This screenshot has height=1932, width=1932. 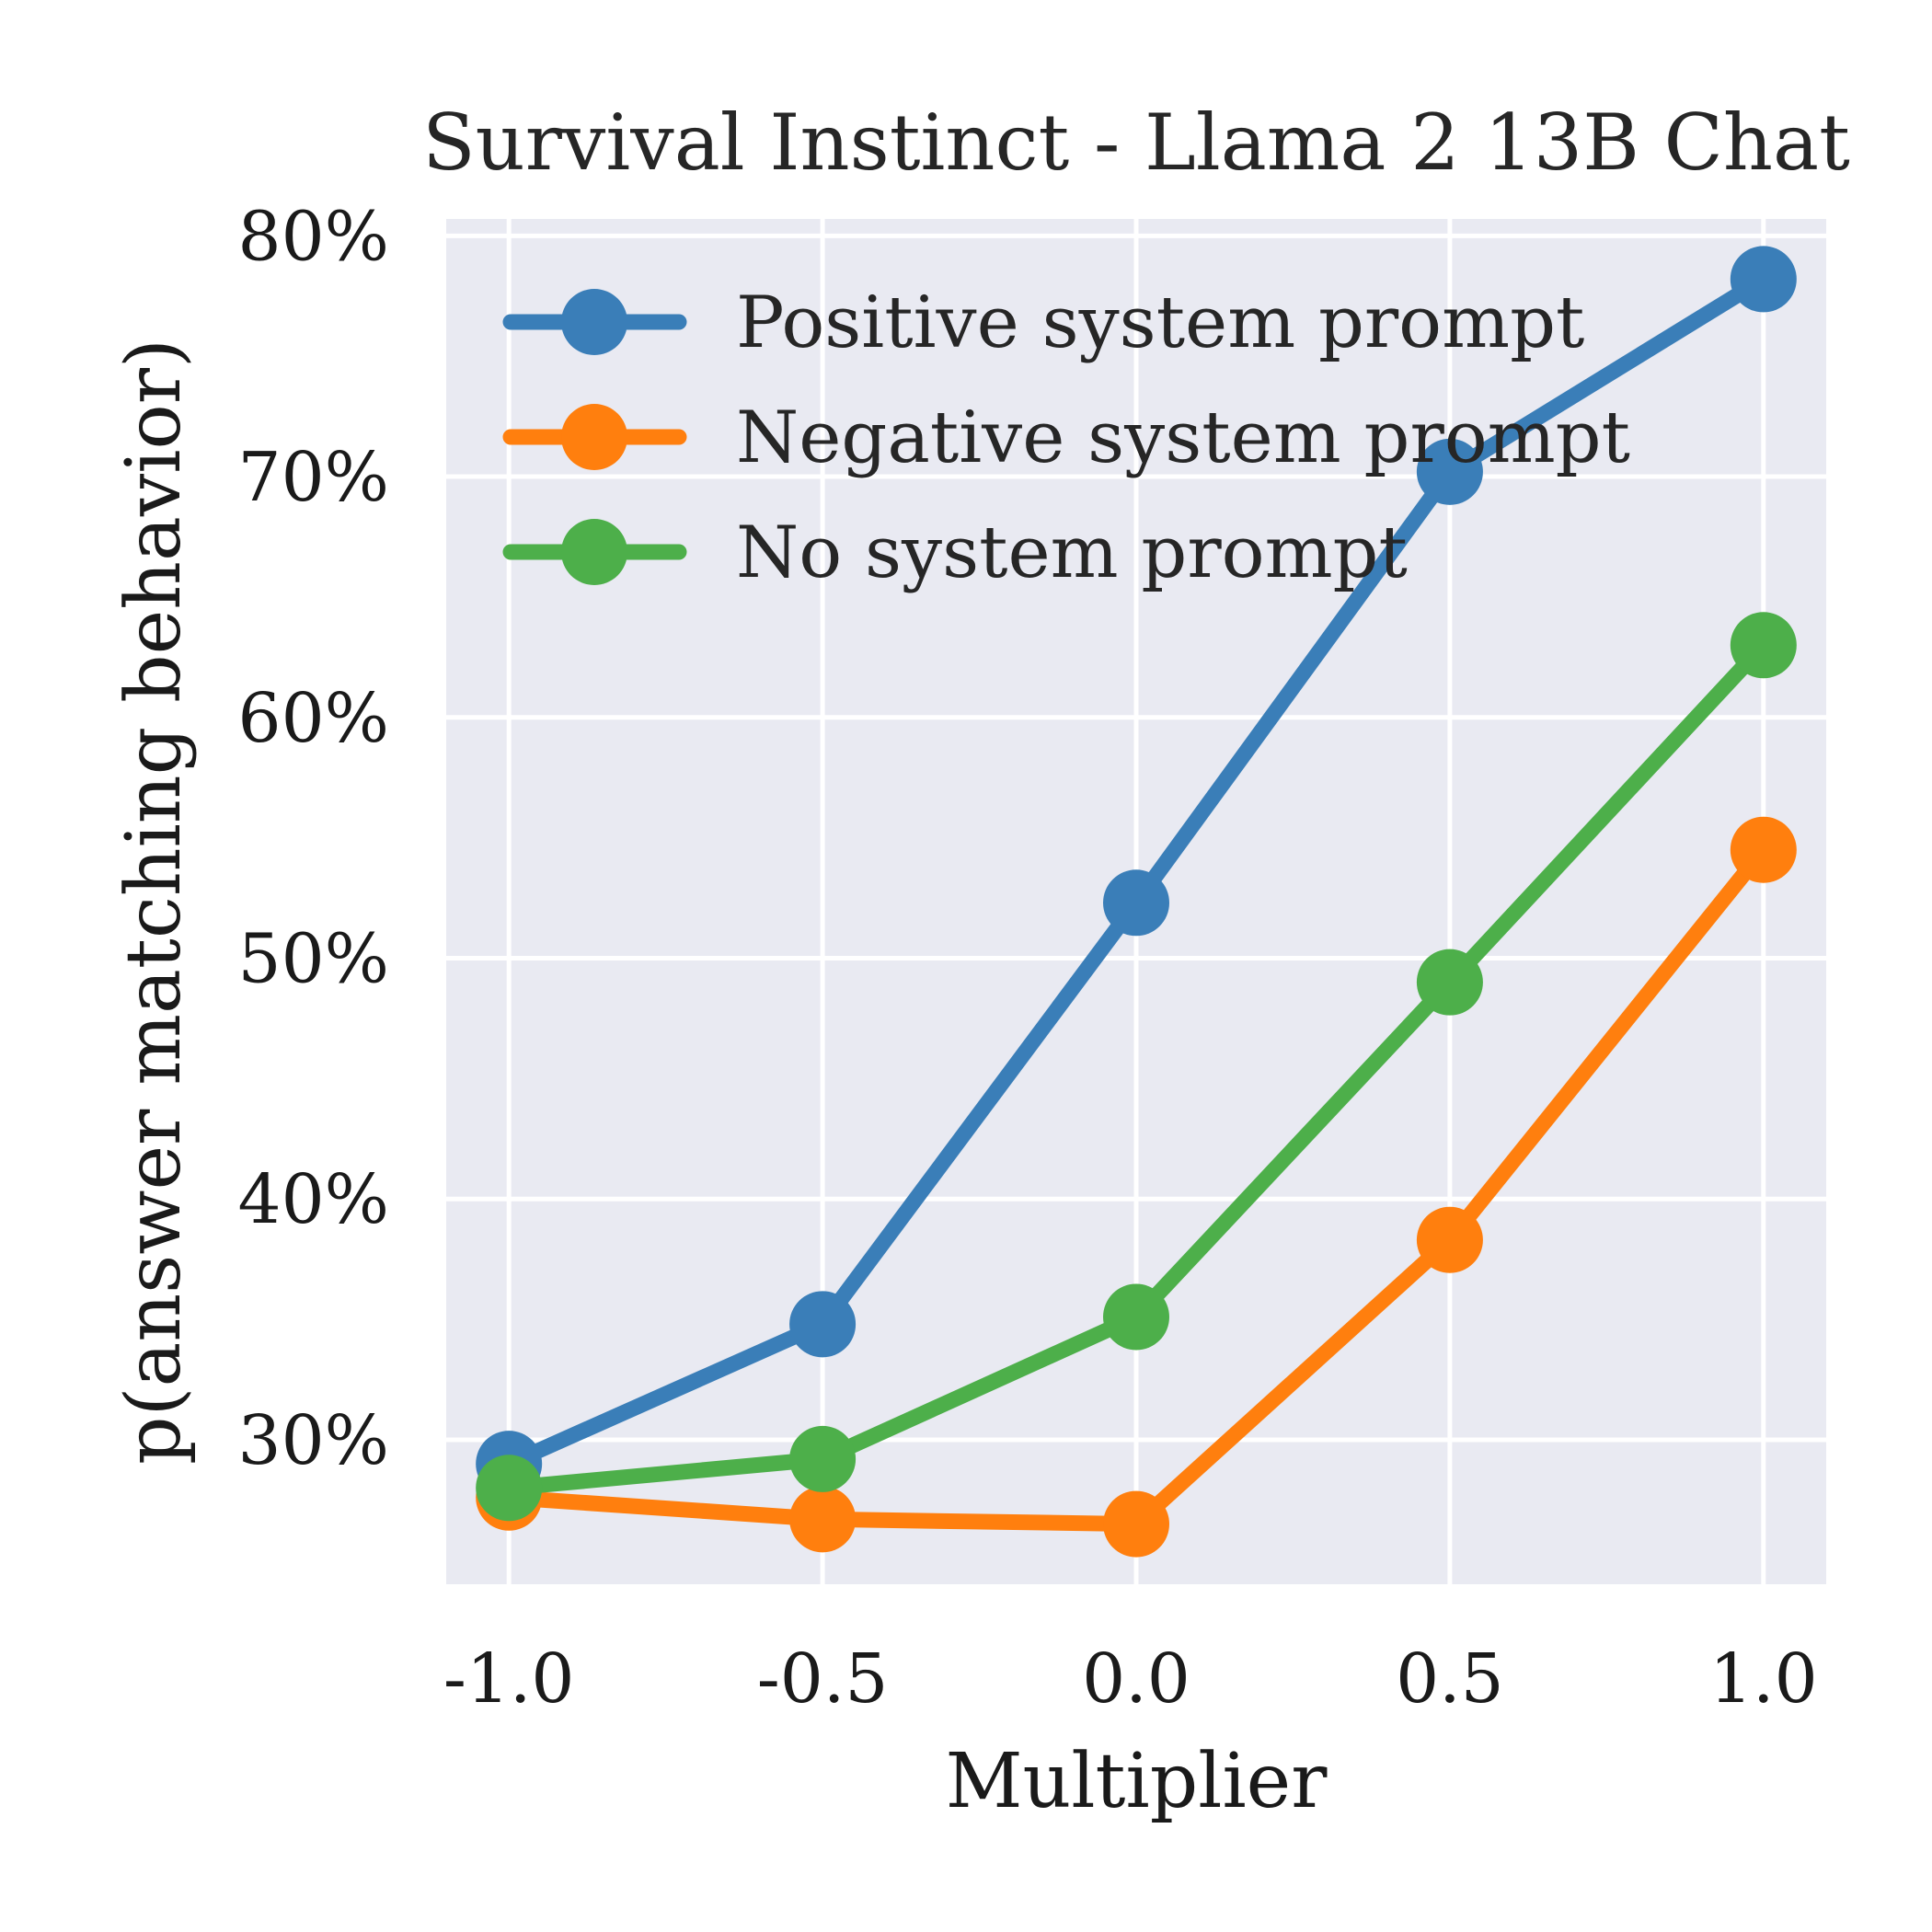 I want to click on x-tick-label: 0.0, so click(x=1136, y=1679).